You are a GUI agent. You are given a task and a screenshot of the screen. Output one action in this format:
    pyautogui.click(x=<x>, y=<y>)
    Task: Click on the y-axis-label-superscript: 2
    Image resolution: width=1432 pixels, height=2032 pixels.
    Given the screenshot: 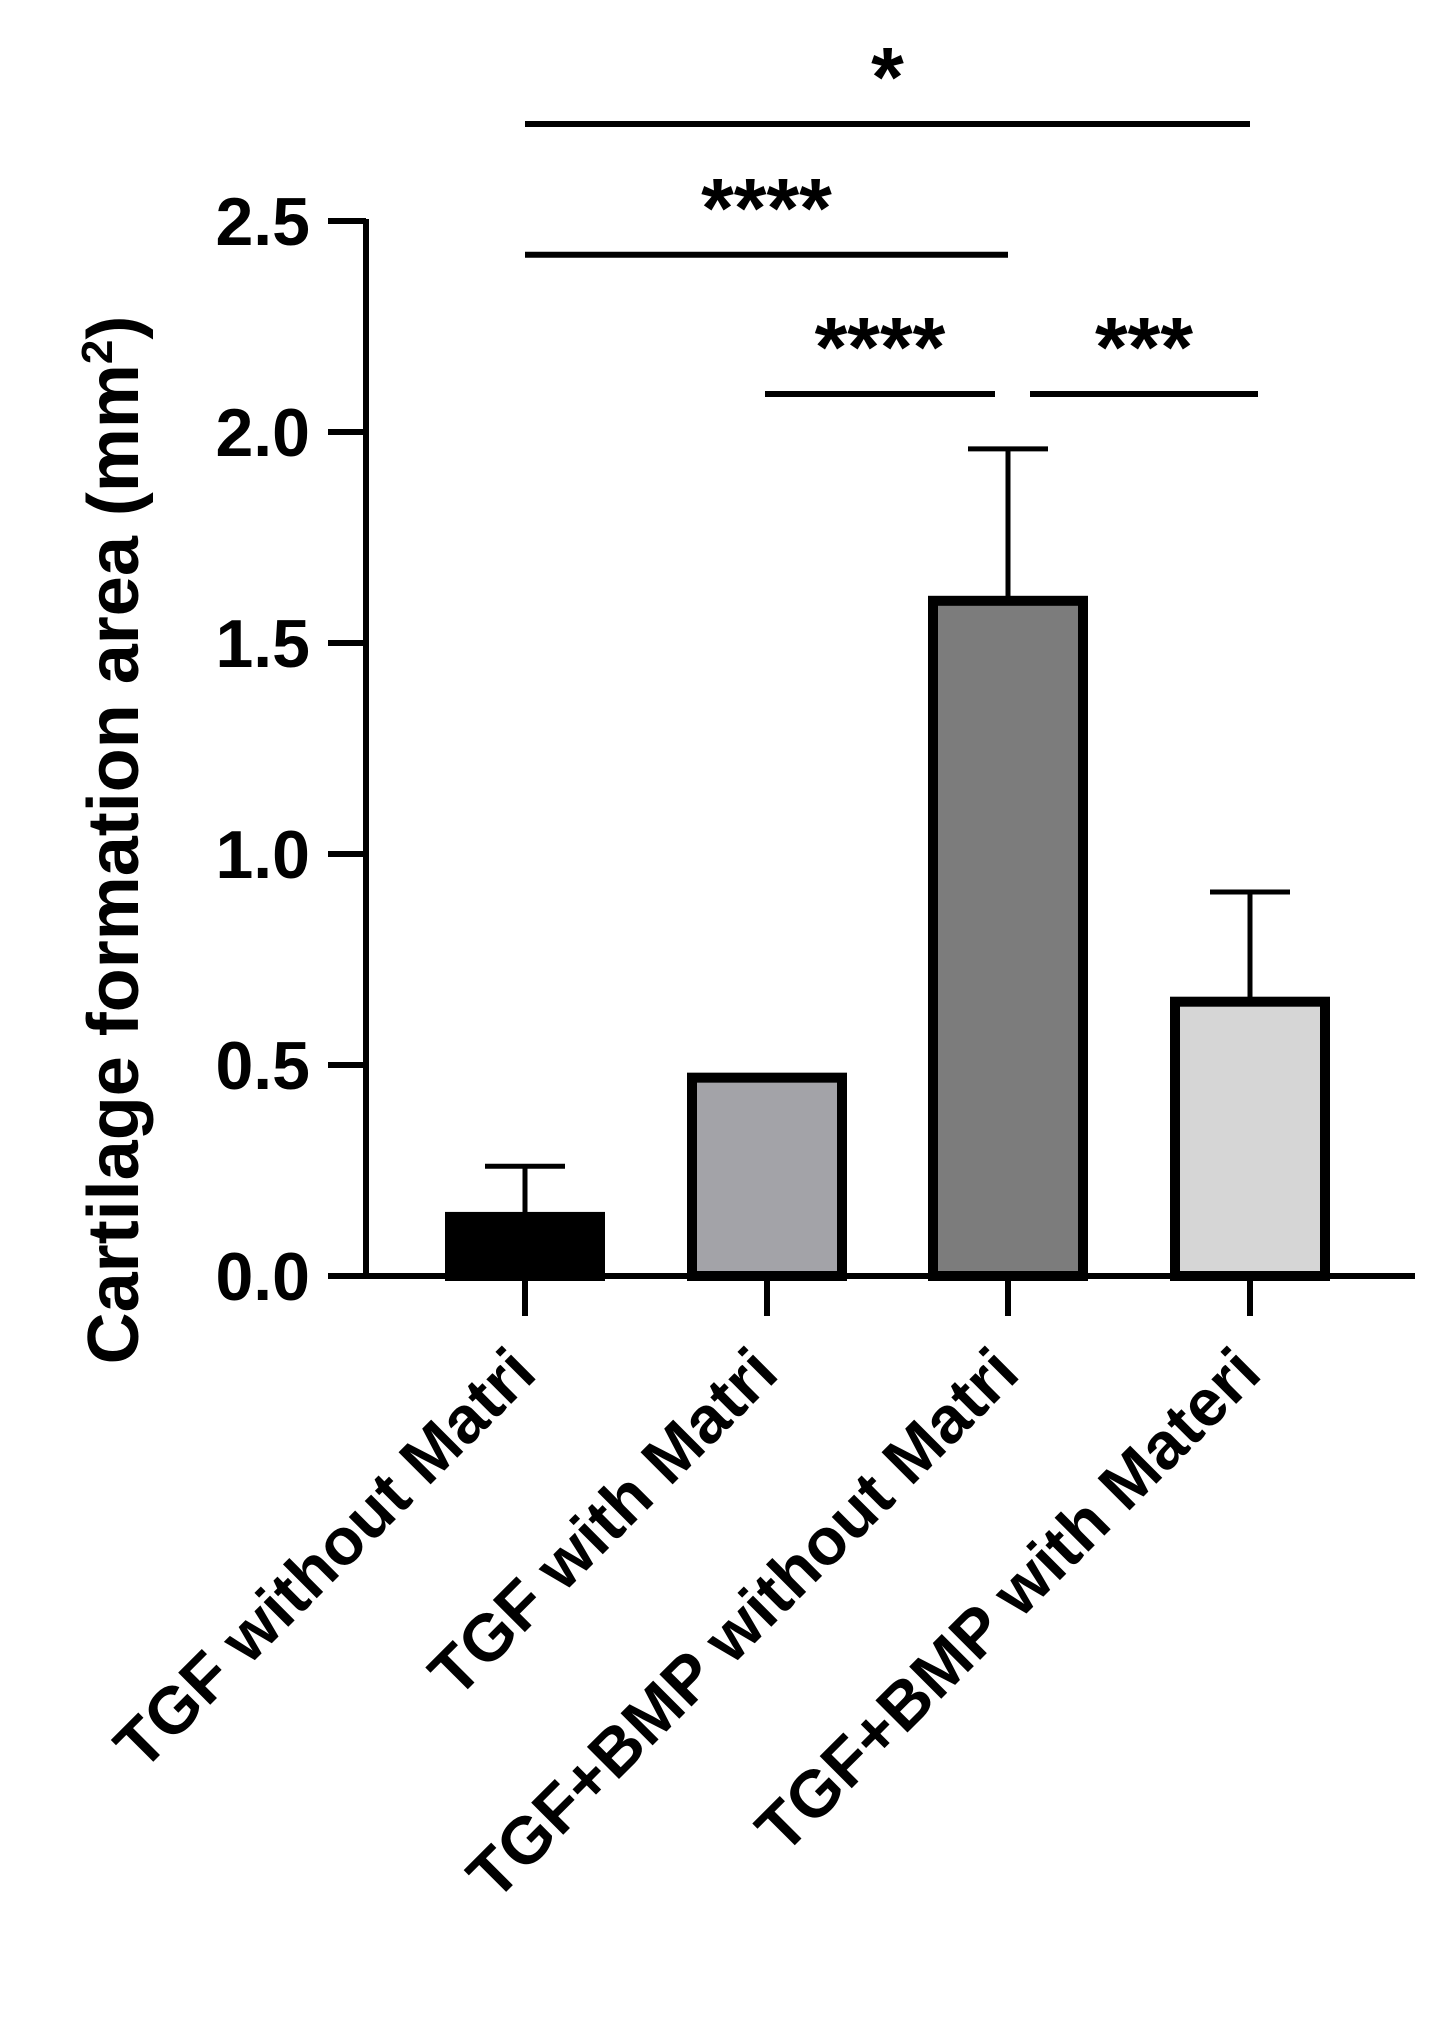 What is the action you would take?
    pyautogui.click(x=97, y=352)
    